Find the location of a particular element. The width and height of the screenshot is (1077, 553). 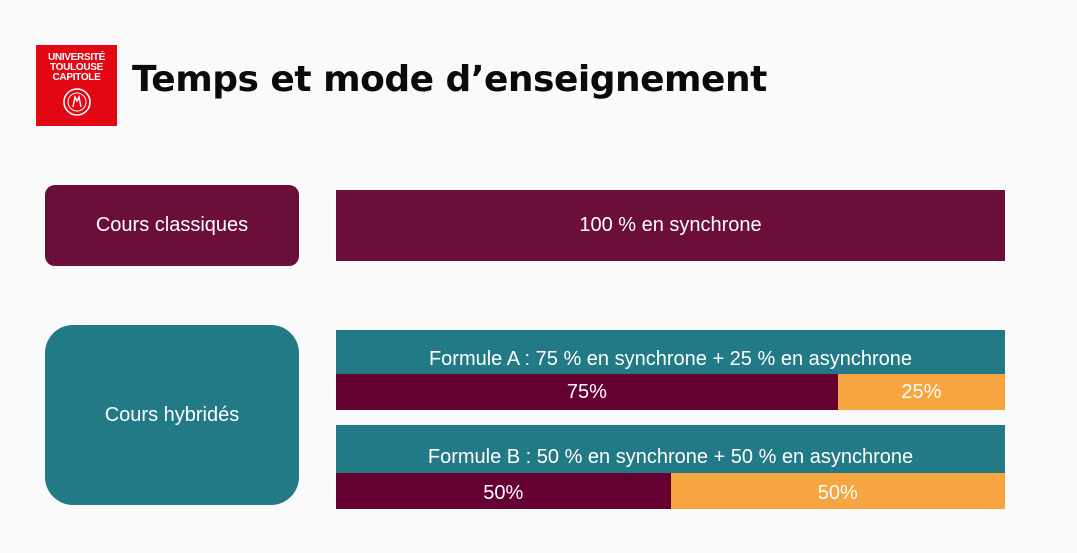

page-title: Temps et mode d’enseignement is located at coordinates (449, 79).